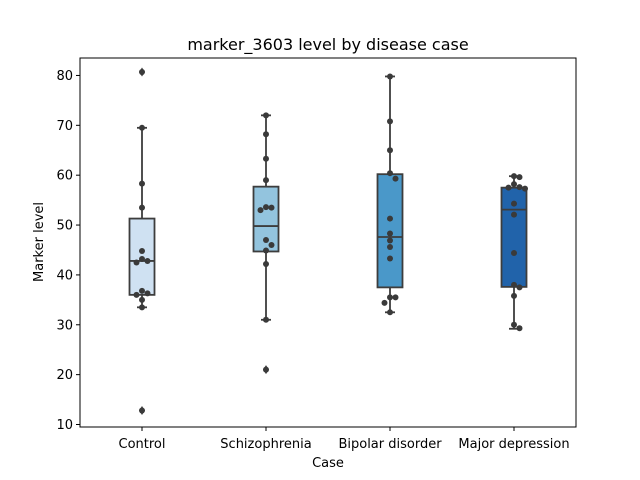 The image size is (640, 480). Describe the element at coordinates (513, 444) in the screenshot. I see `x-tick-label: Major depression` at that location.